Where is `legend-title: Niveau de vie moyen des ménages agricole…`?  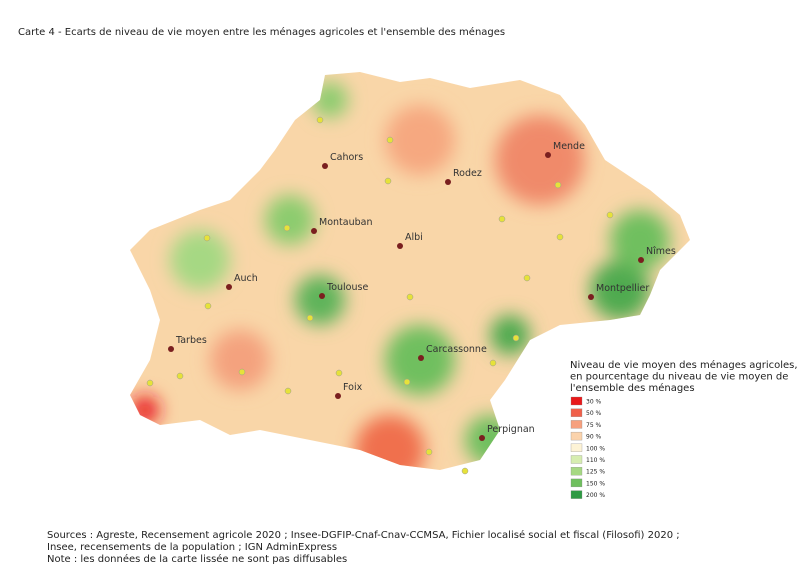
legend-title: Niveau de vie moyen des ménages agricole… is located at coordinates (684, 365).